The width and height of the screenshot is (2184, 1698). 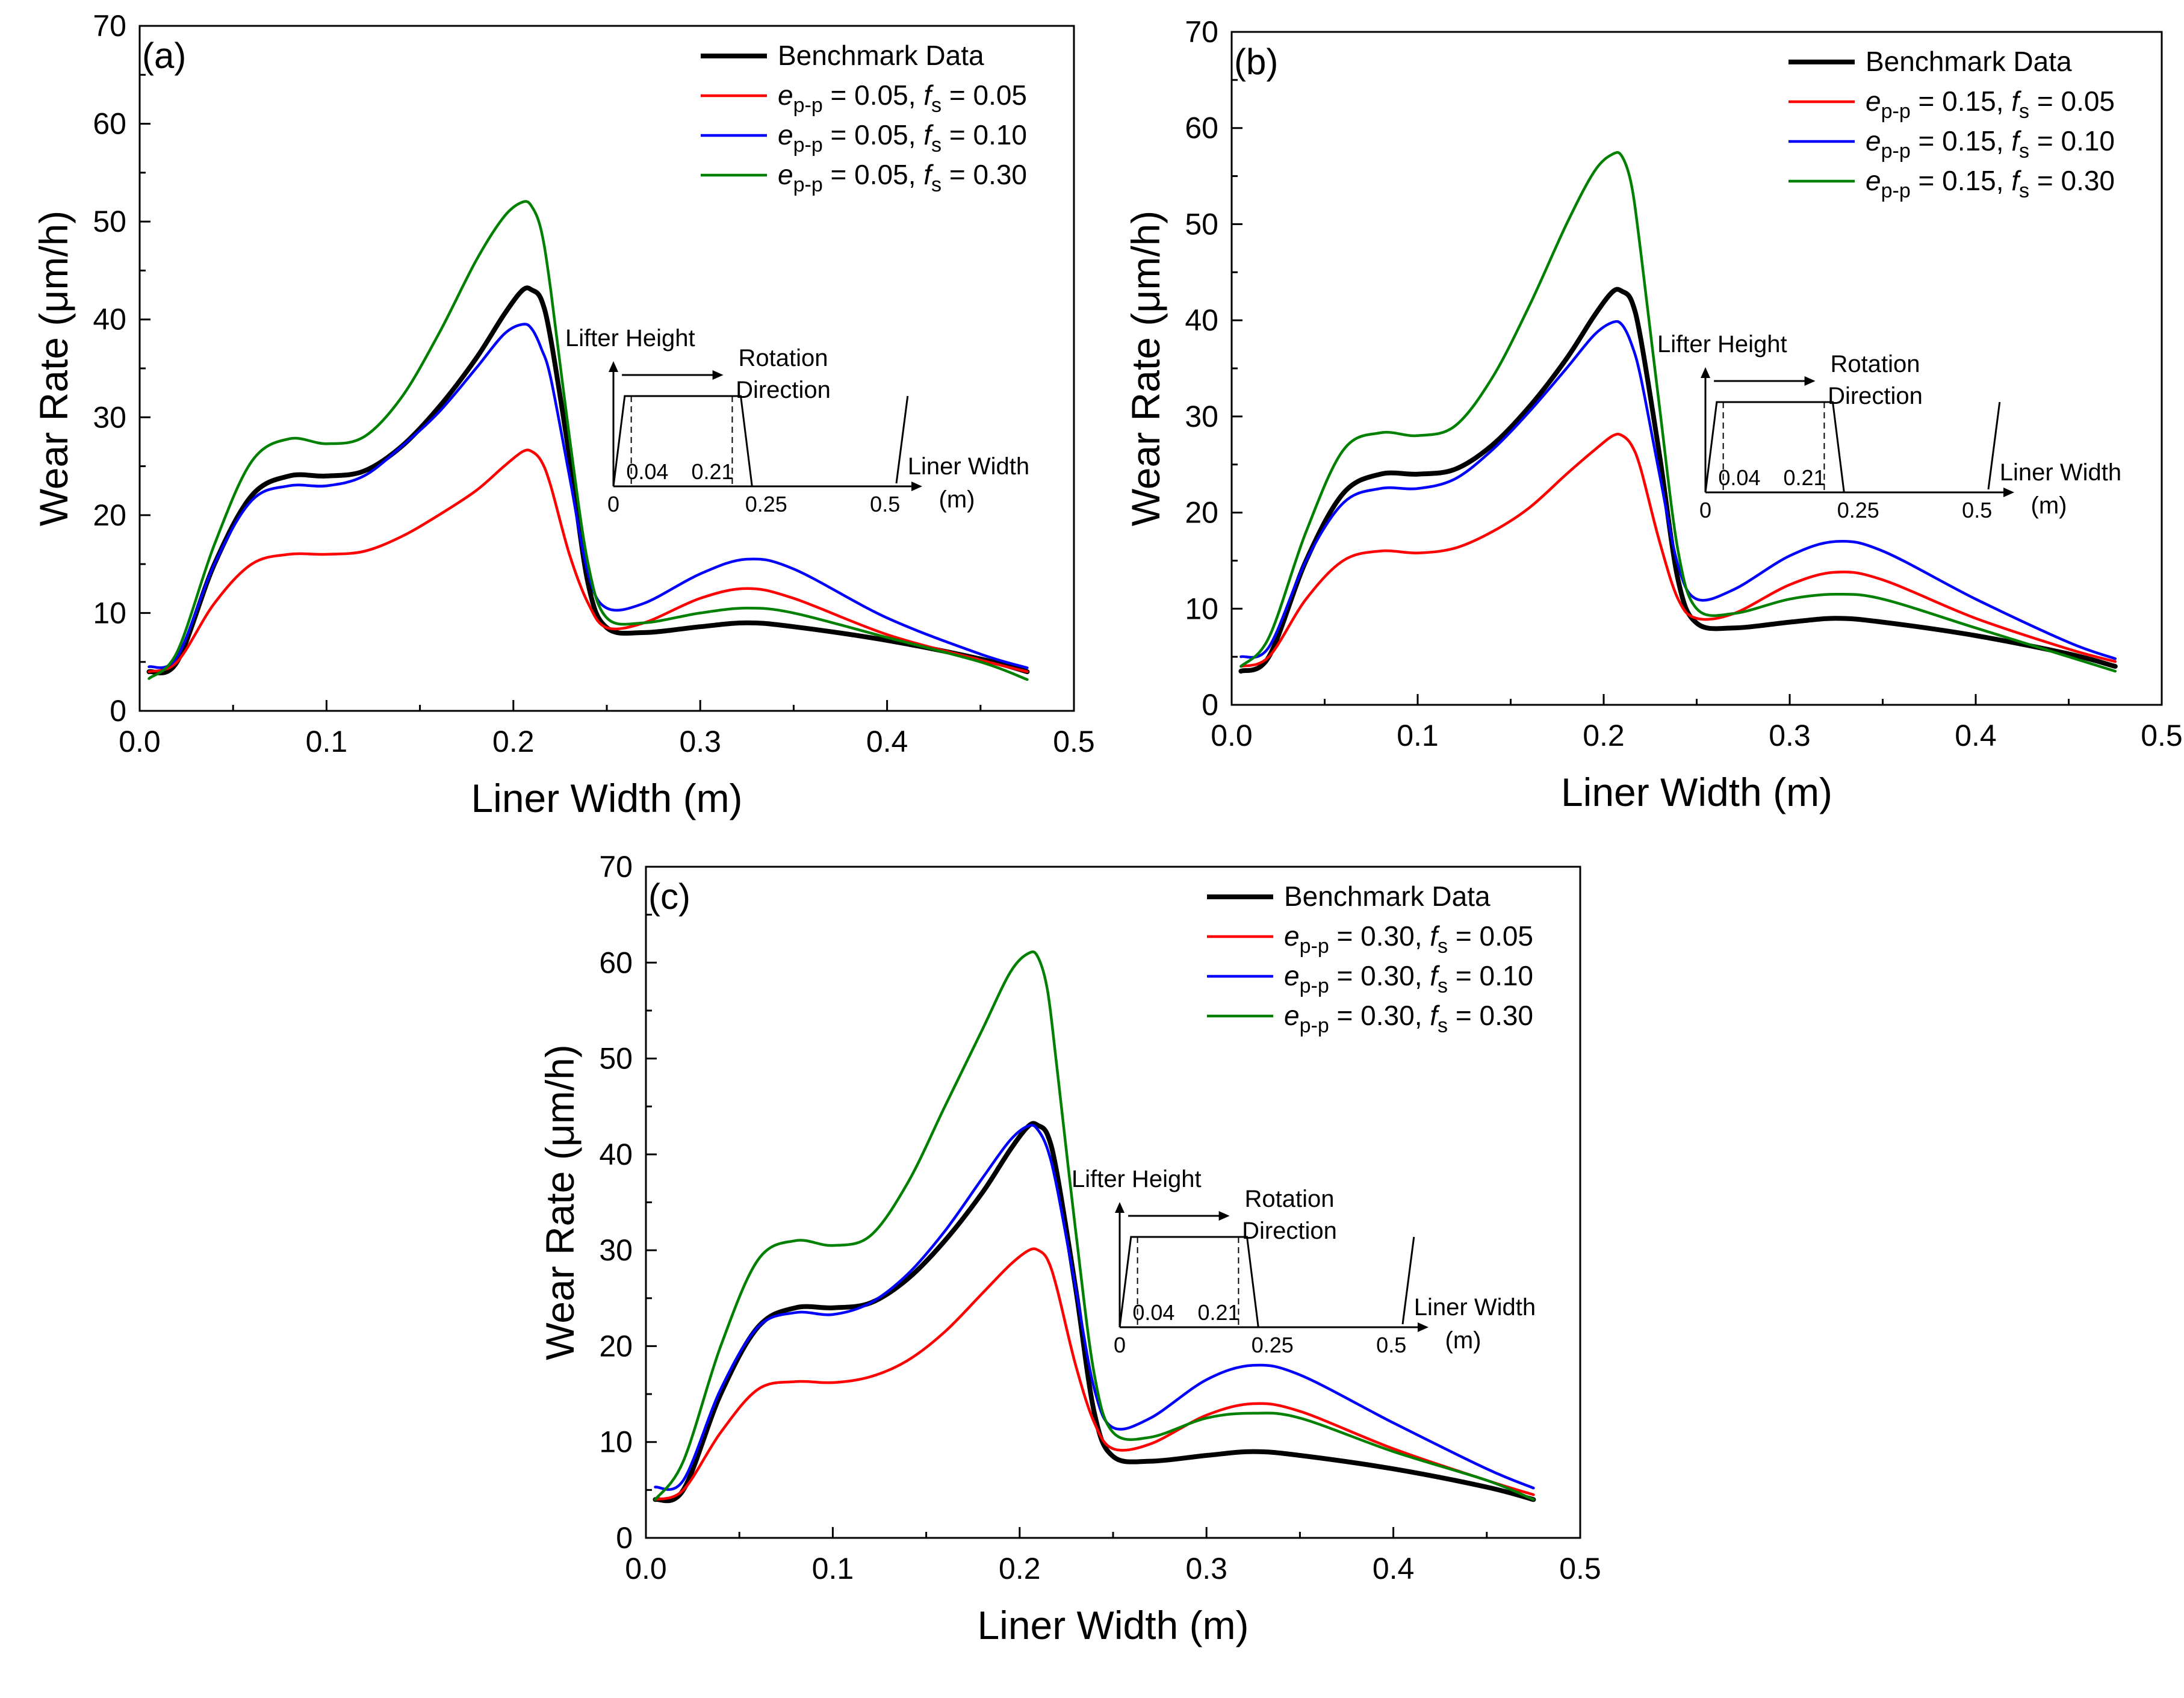 What do you see at coordinates (616, 1442) in the screenshot?
I see `y-tick-label: 10` at bounding box center [616, 1442].